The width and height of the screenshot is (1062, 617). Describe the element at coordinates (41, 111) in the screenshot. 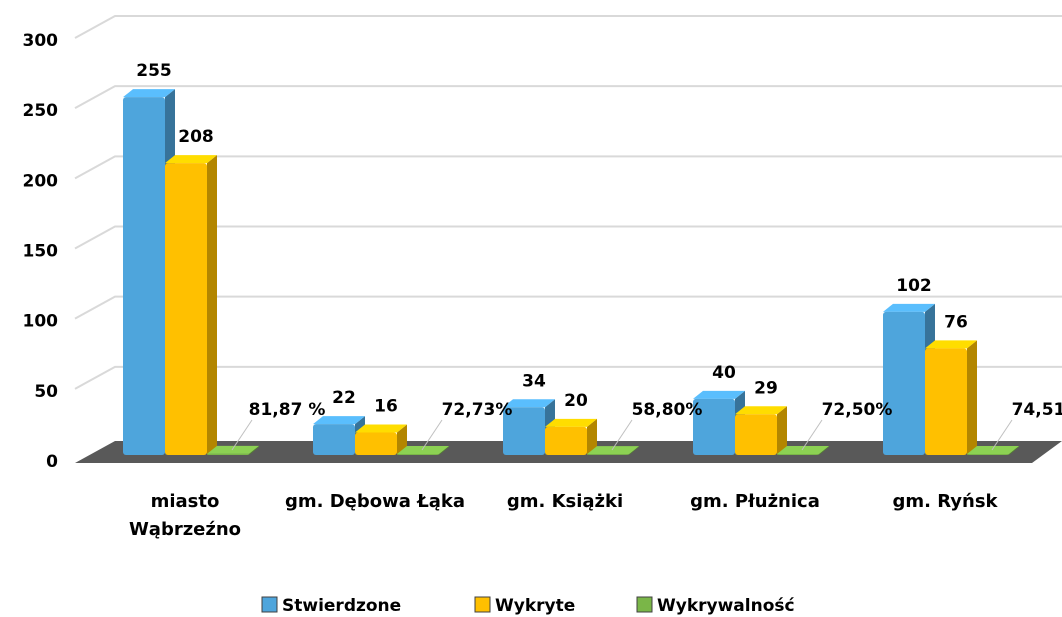

I see `y-tick-label: 250` at that location.